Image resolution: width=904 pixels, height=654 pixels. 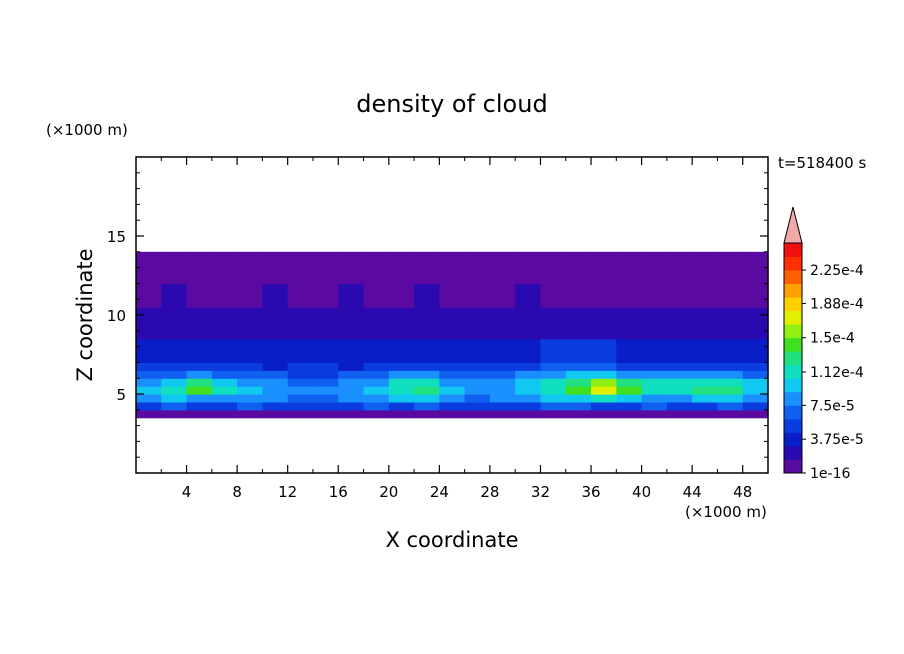 I want to click on x-tick-label: 12, so click(x=287, y=492).